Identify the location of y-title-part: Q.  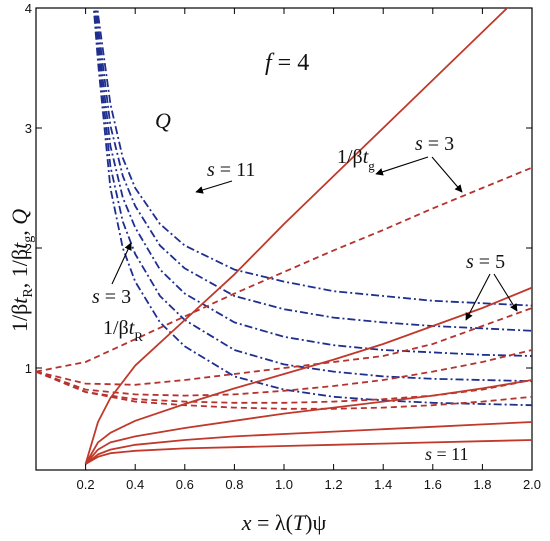
(19, 217).